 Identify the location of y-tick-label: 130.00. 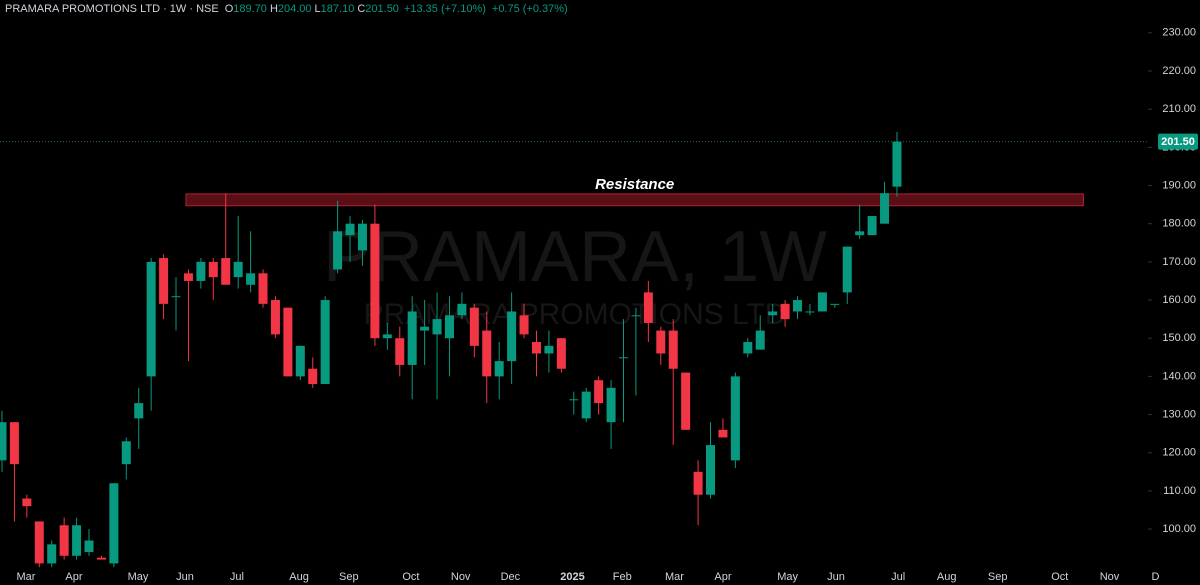
(1179, 414).